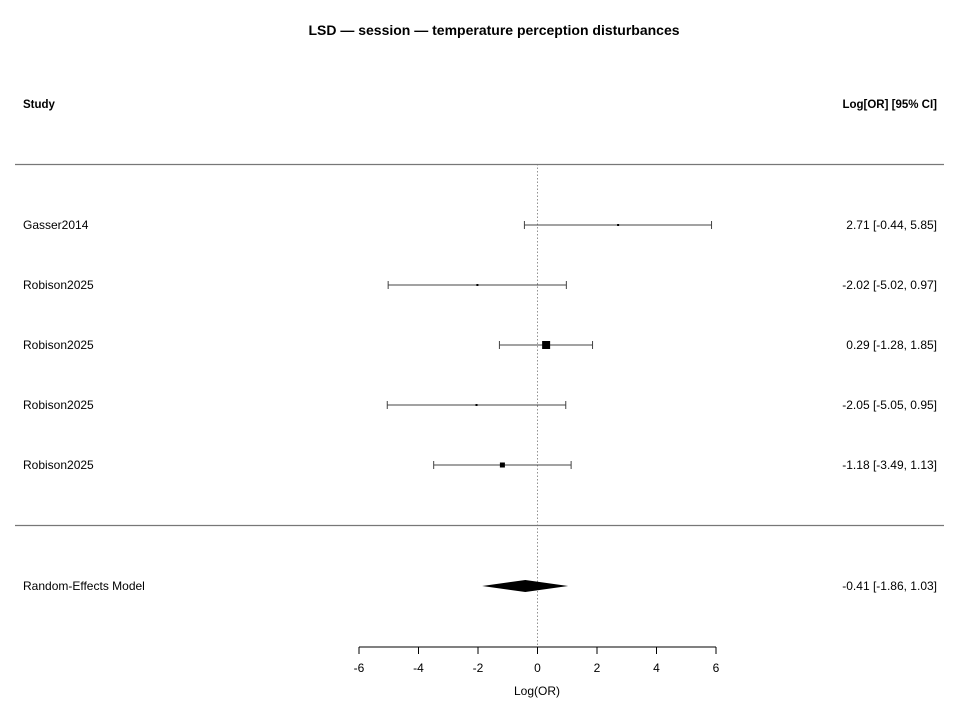 The image size is (960, 720). Describe the element at coordinates (525, 586) in the screenshot. I see `summary-diamond` at that location.